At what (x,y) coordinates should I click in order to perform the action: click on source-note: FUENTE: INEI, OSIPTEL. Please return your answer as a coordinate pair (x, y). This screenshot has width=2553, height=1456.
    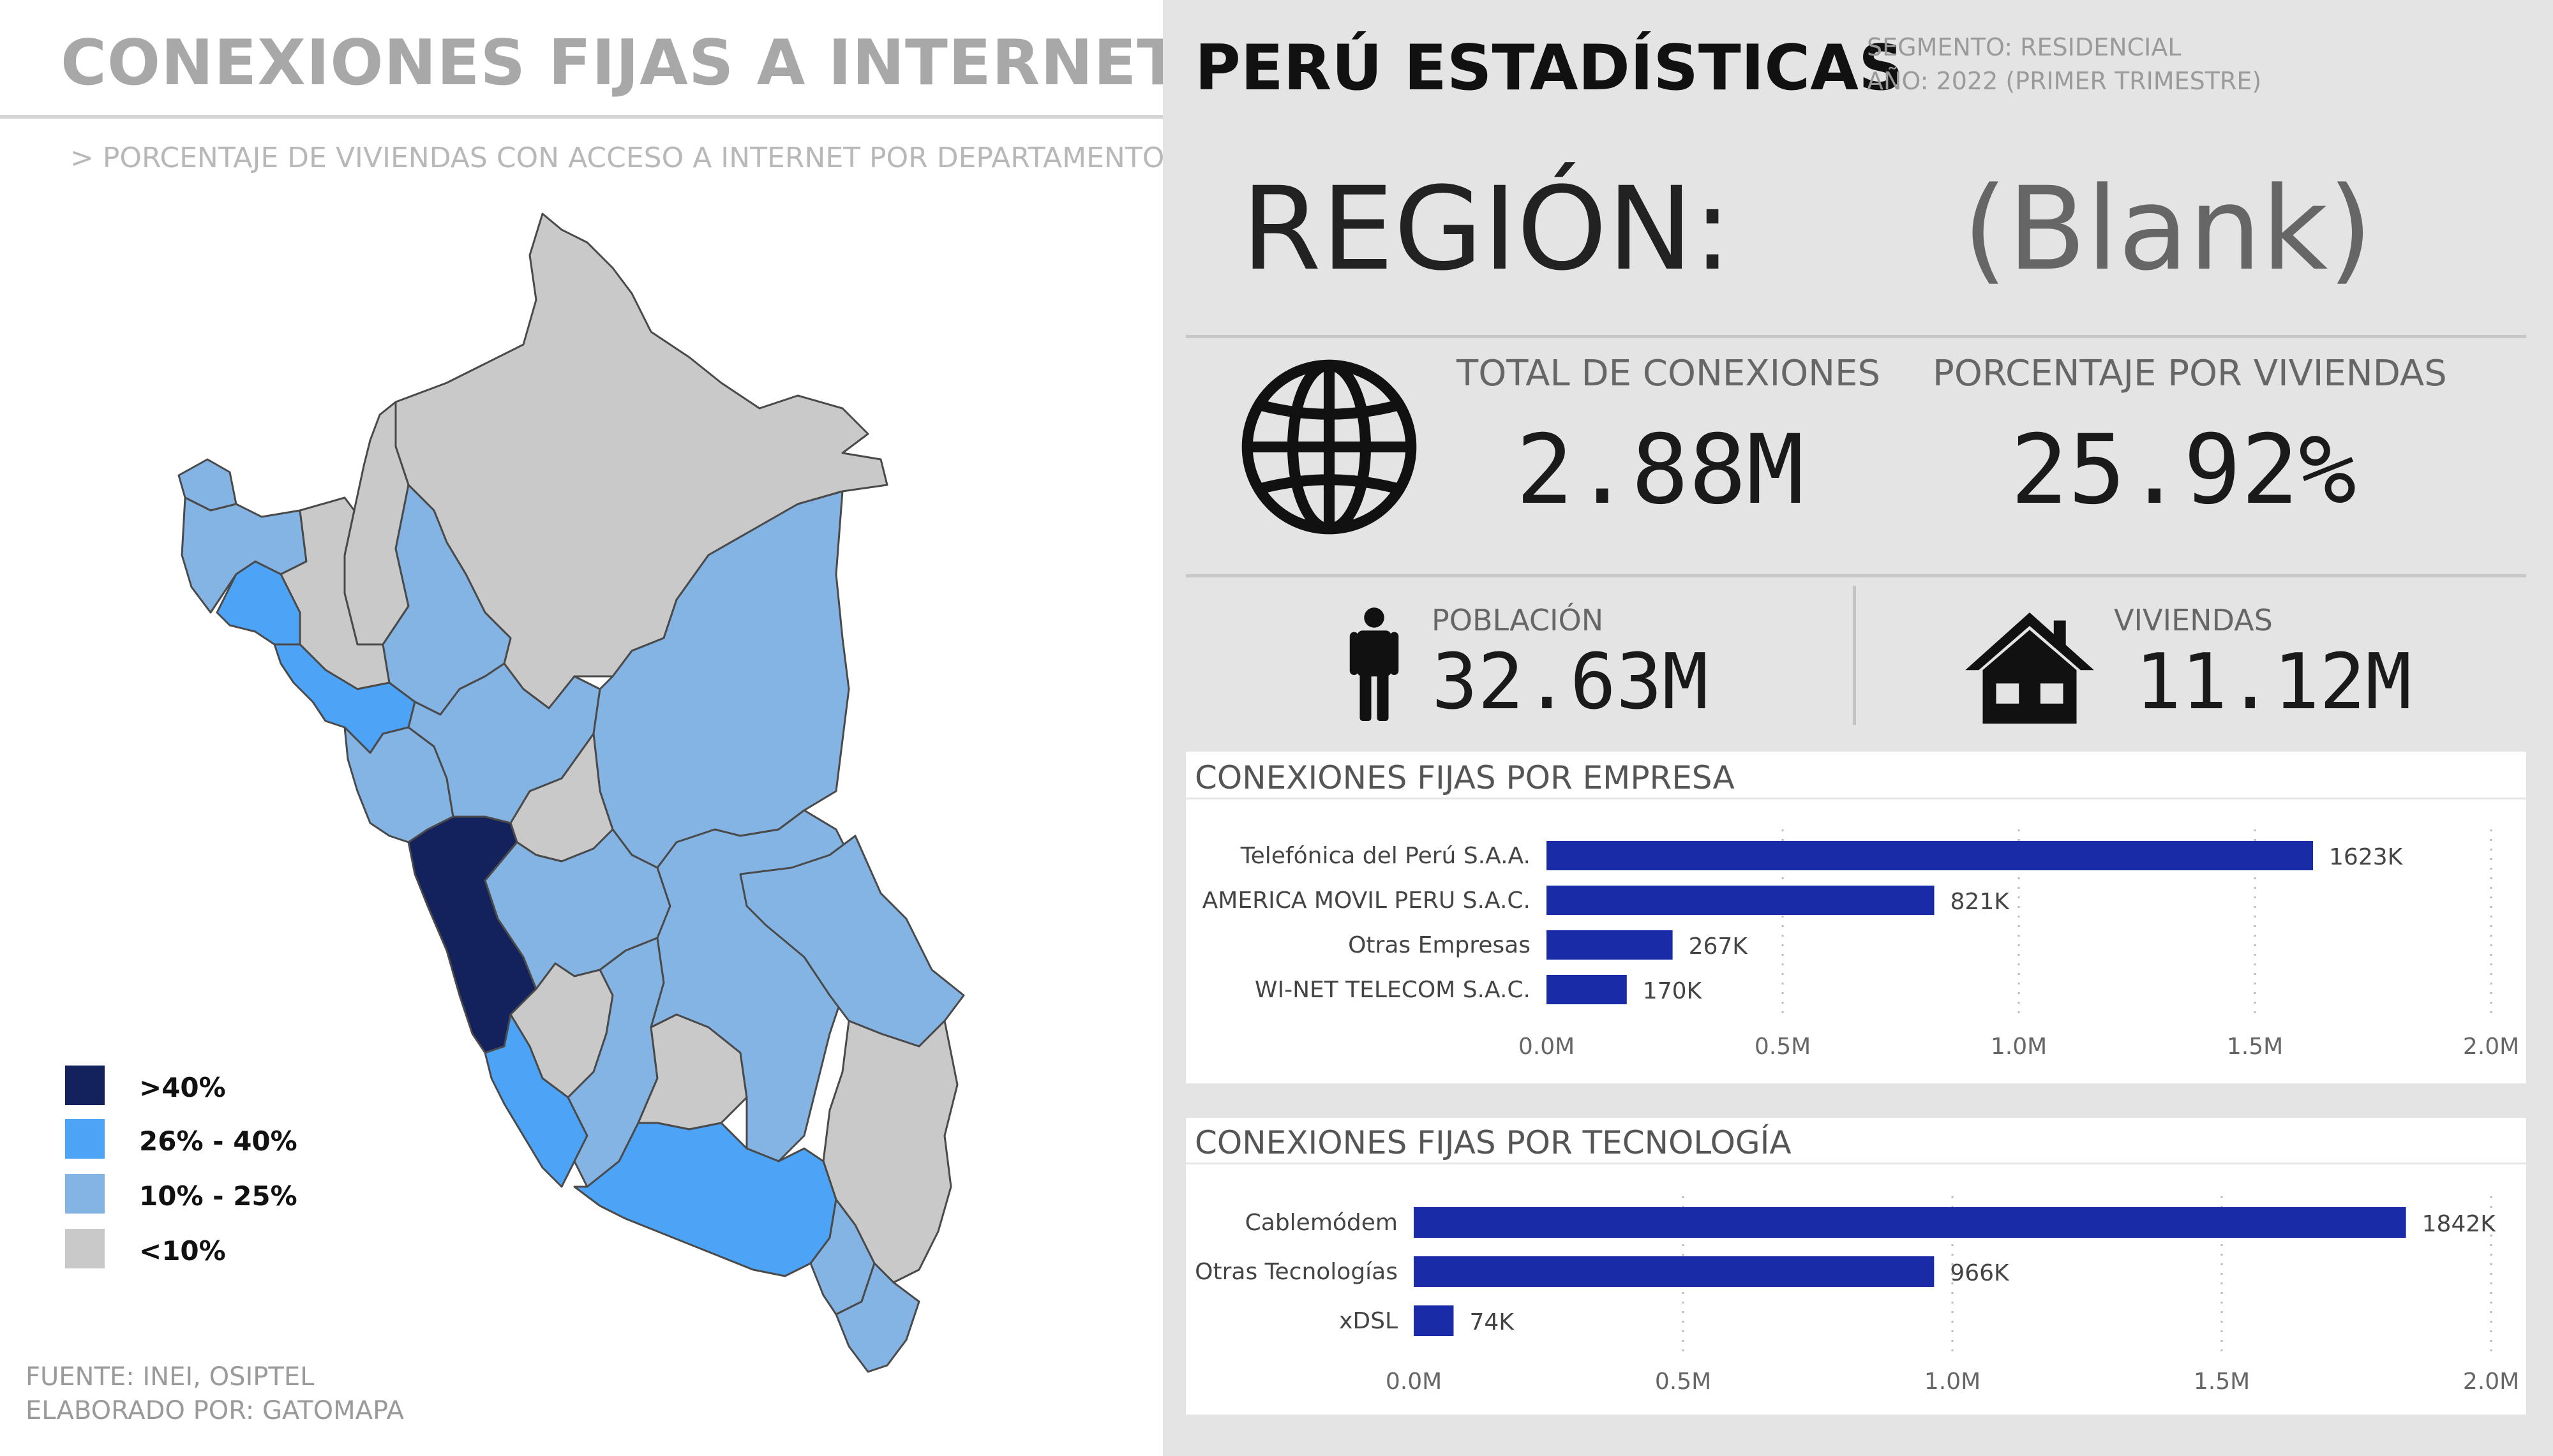
    Looking at the image, I should click on (170, 1377).